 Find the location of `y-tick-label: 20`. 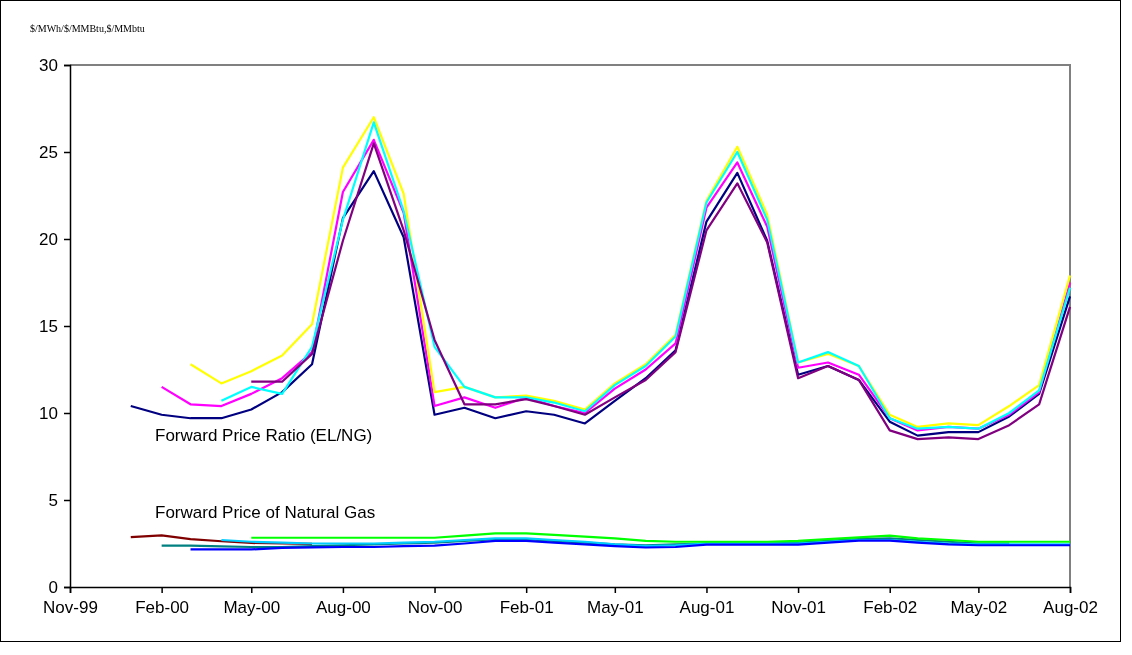

y-tick-label: 20 is located at coordinates (48, 239).